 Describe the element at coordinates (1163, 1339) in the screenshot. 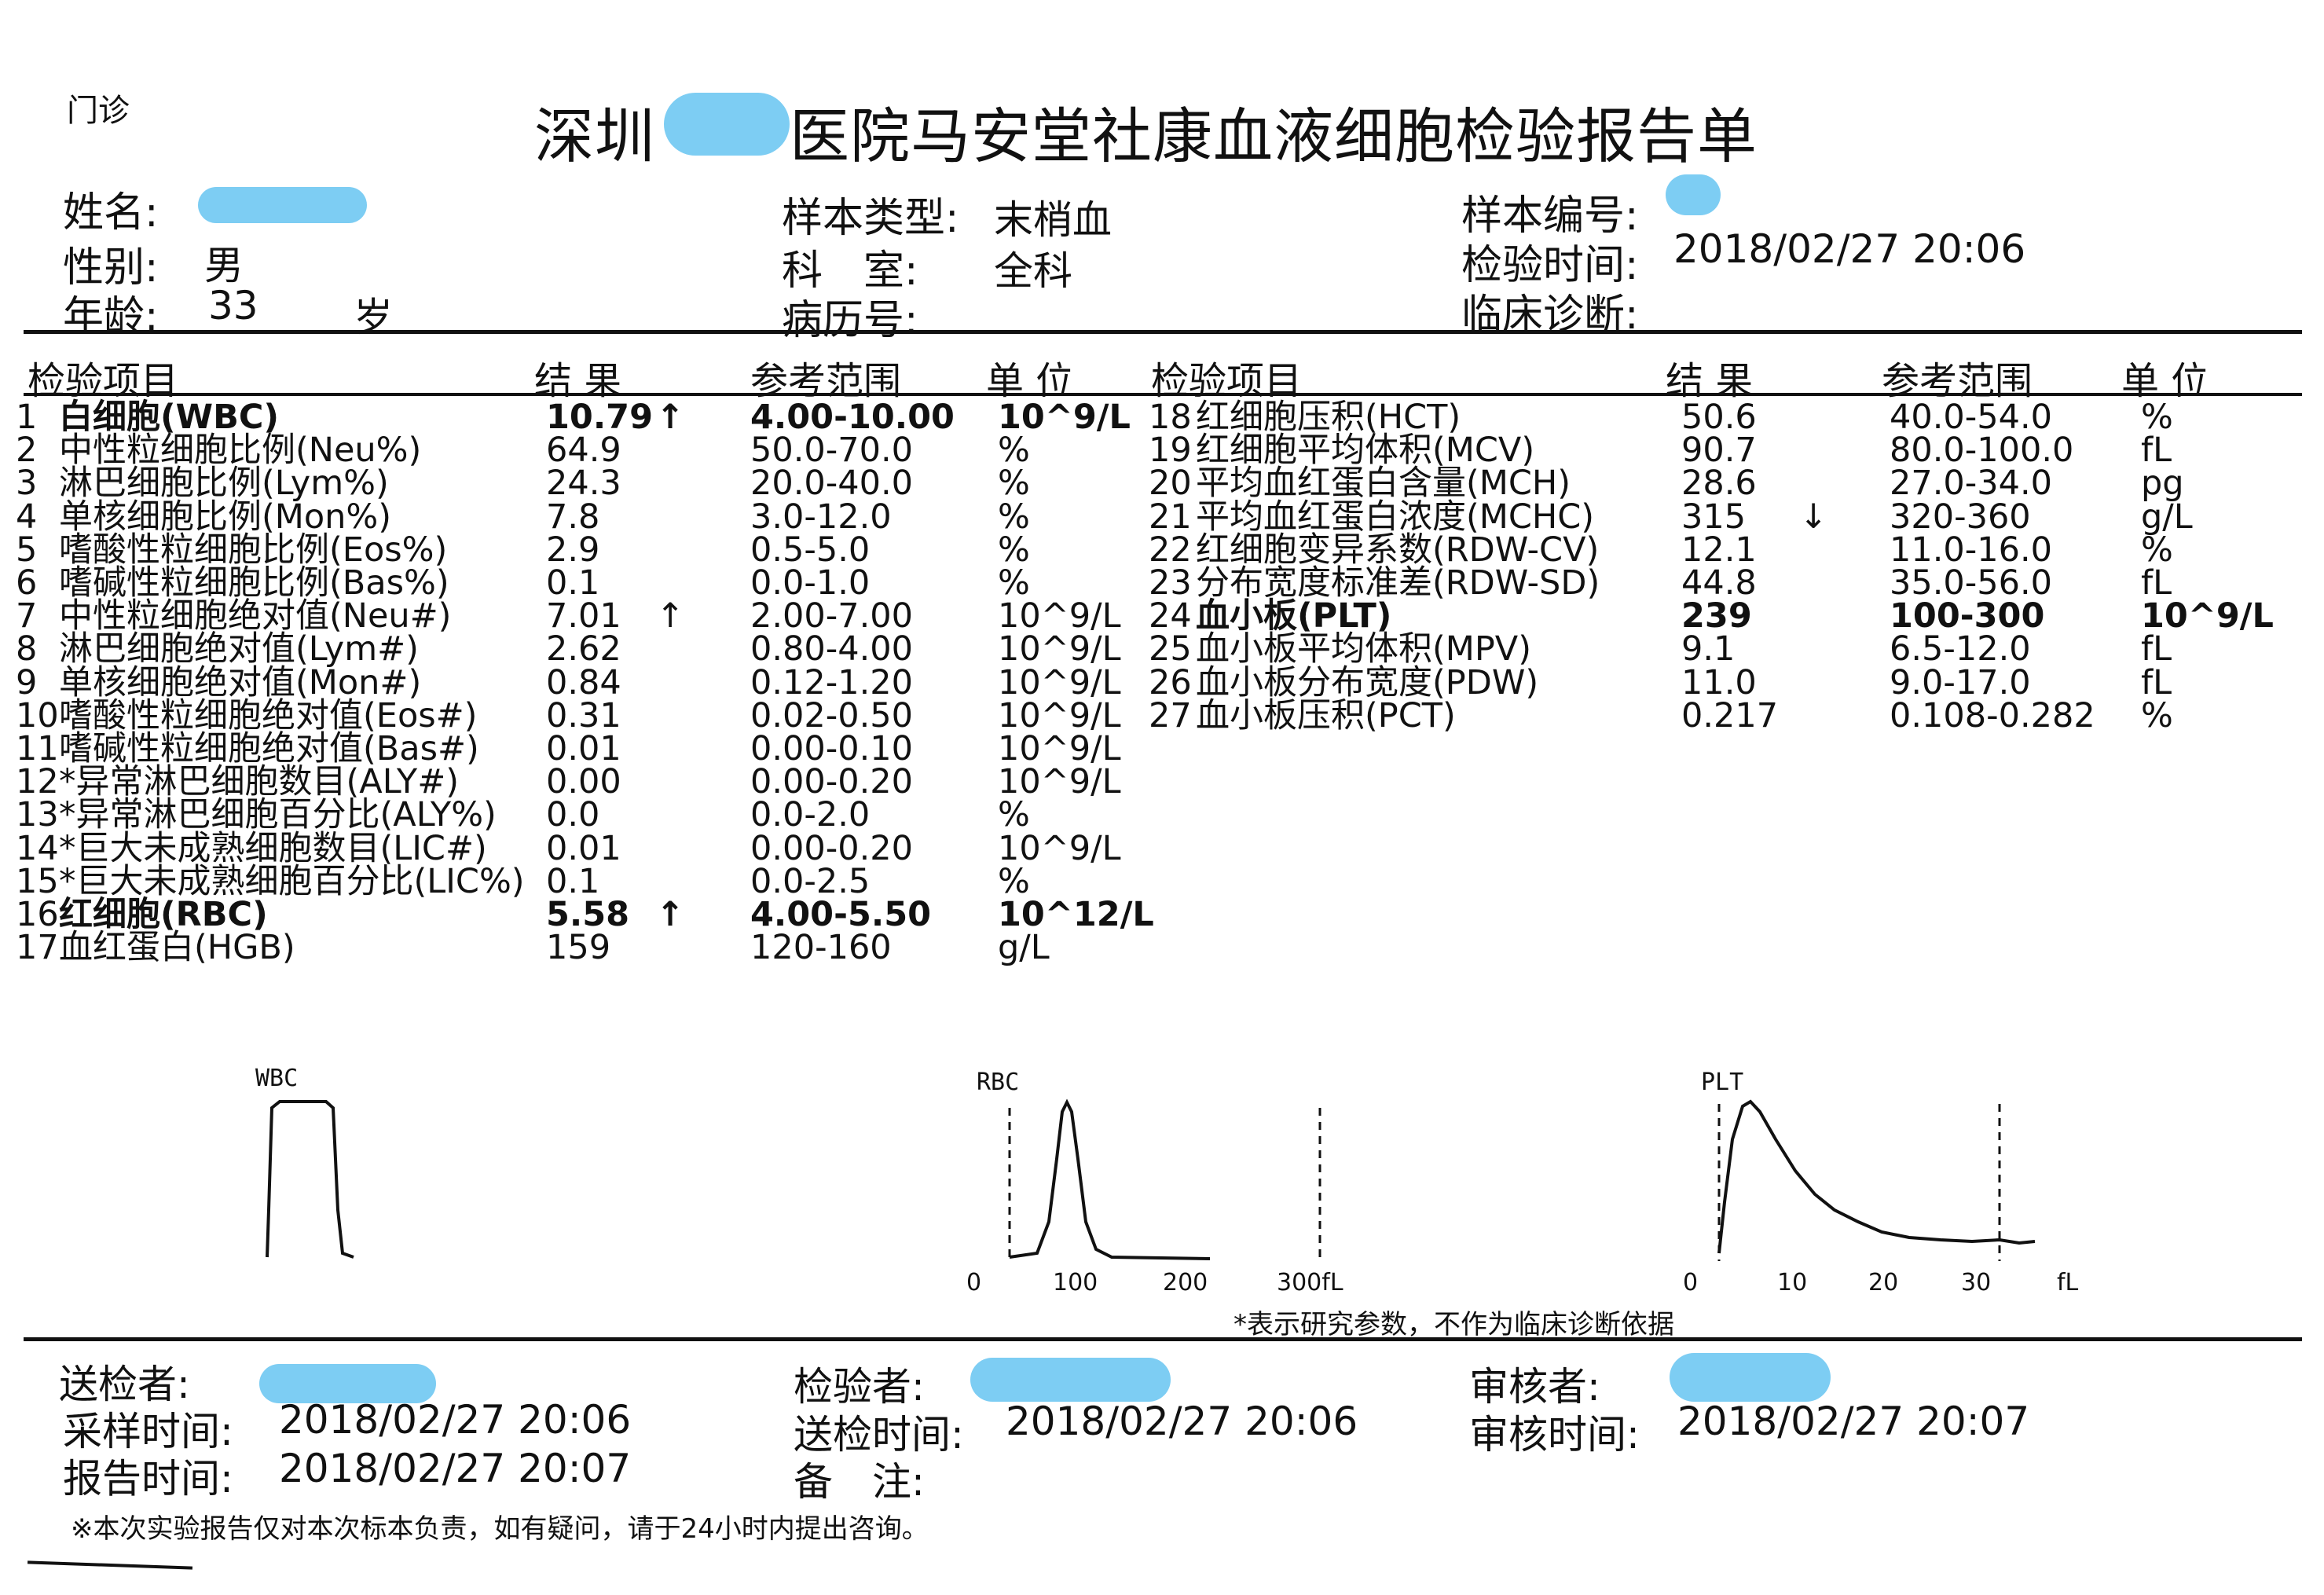

I see `footer-divider` at that location.